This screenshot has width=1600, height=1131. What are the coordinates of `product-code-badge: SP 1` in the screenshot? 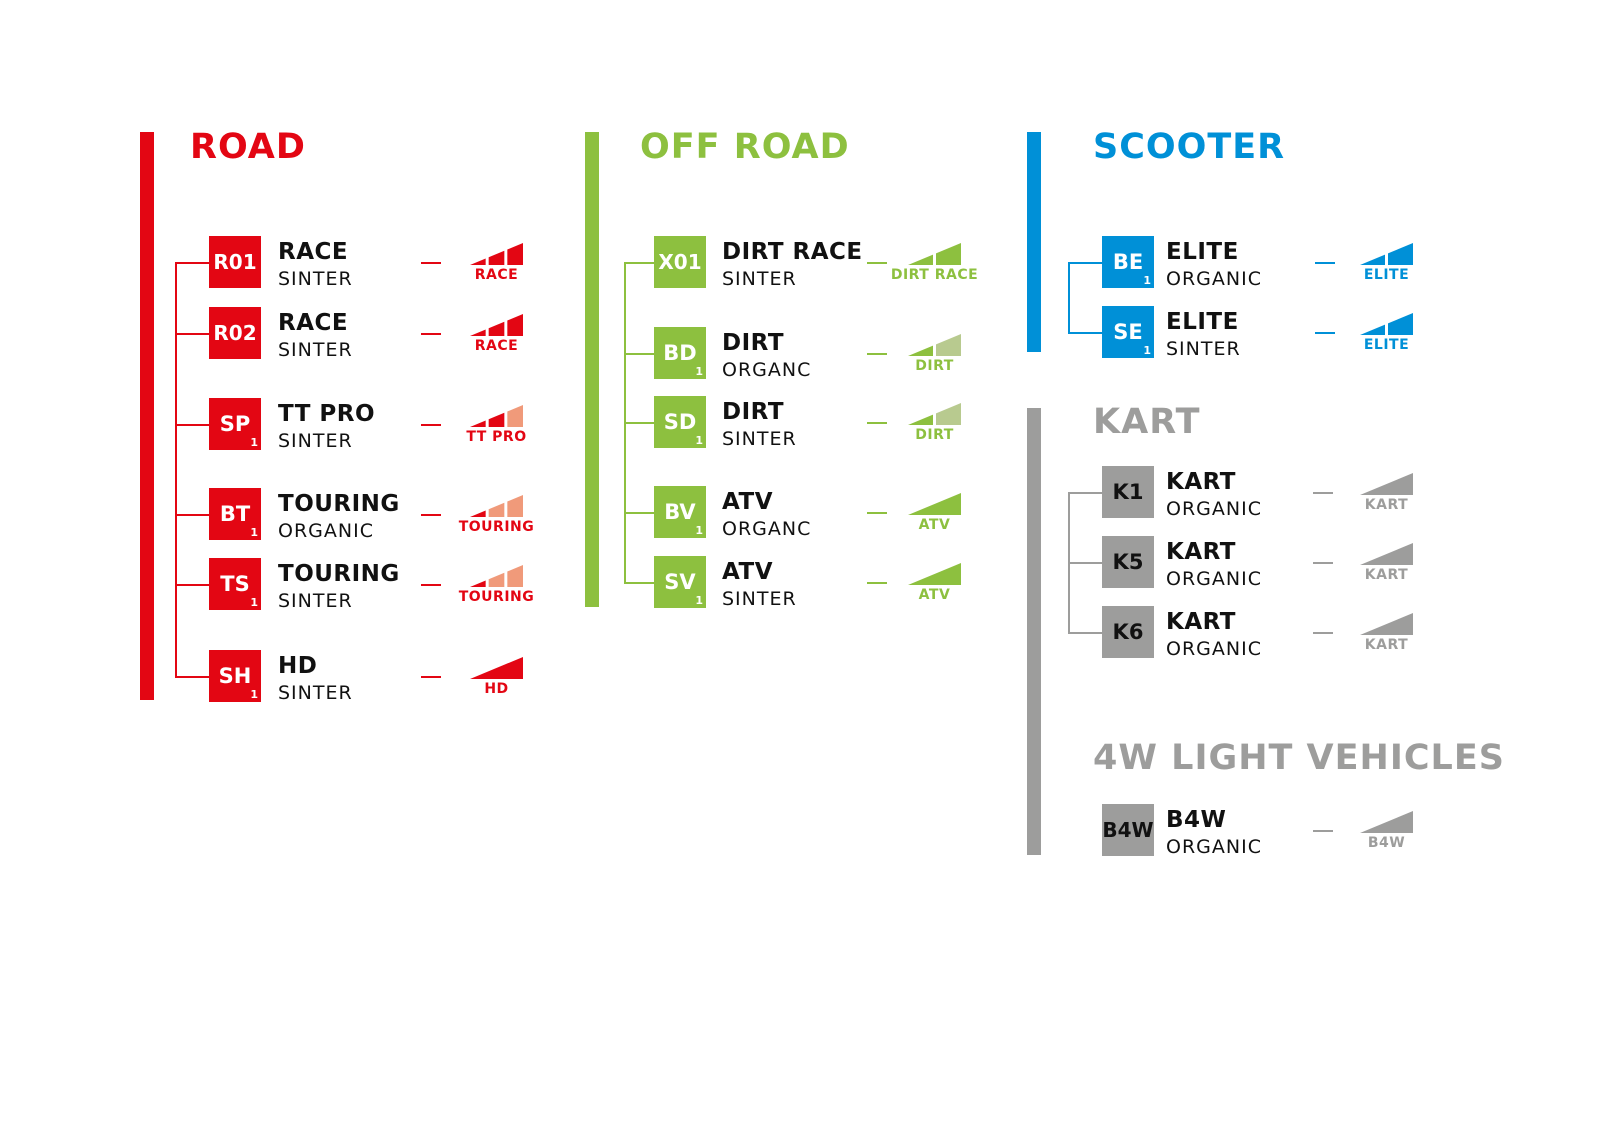 It's located at (235, 424).